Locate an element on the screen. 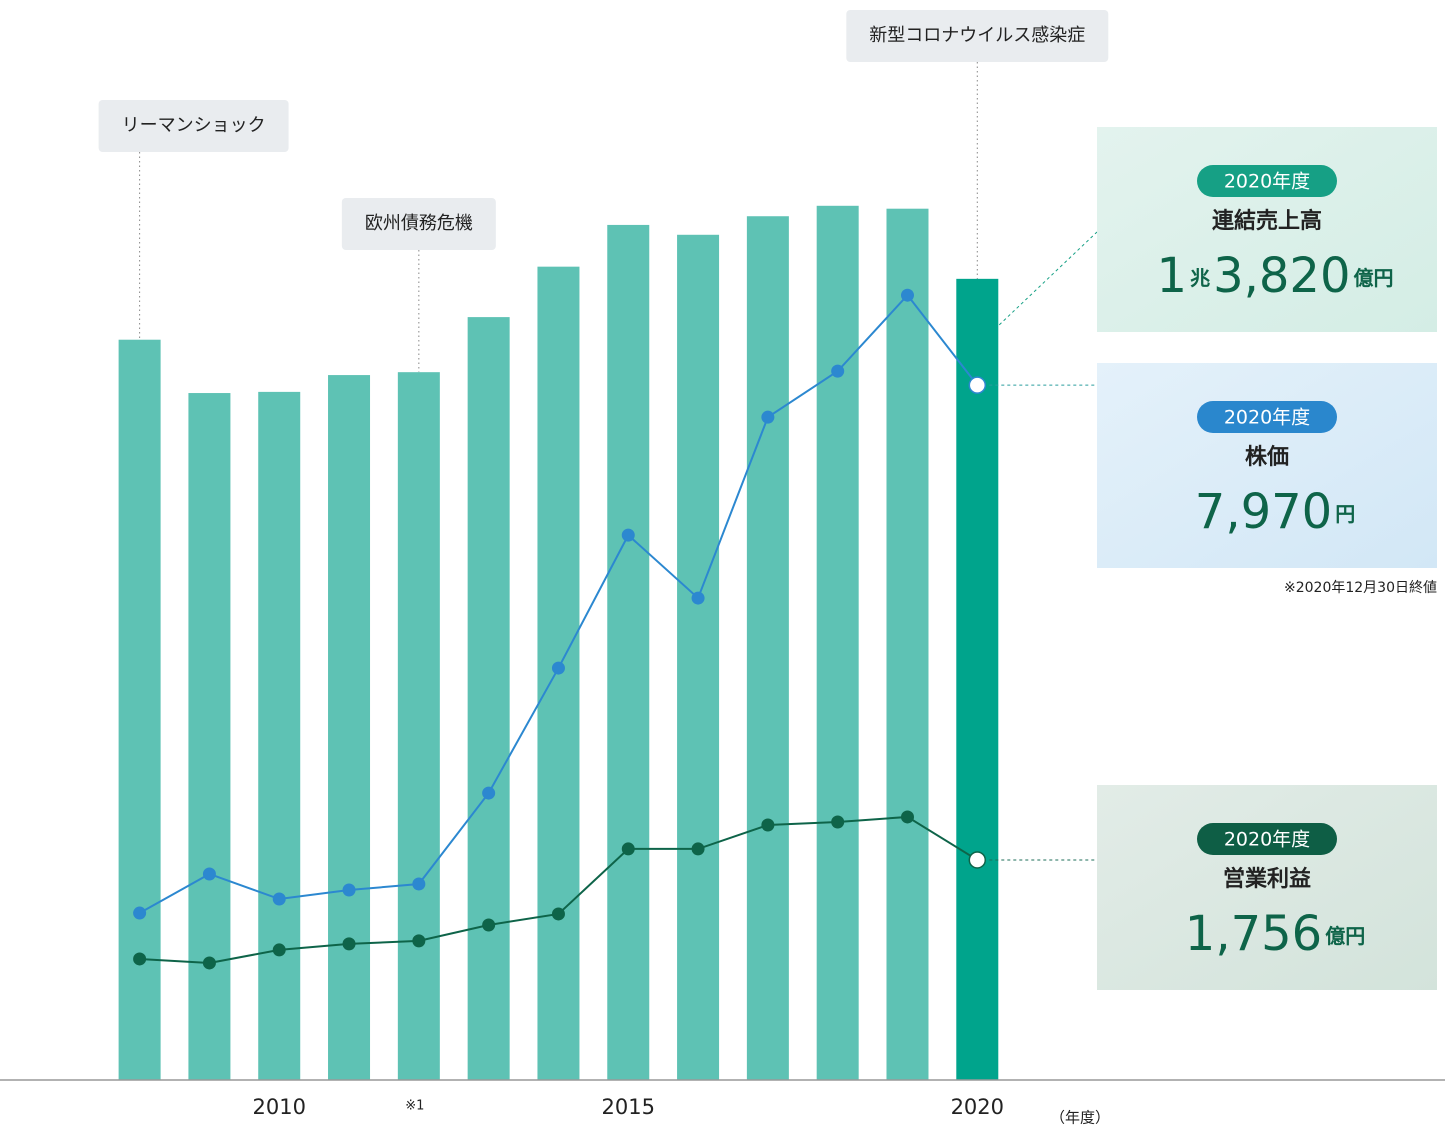 Image resolution: width=1445 pixels, height=1128 pixels. annotation-label: リーマンショック is located at coordinates (194, 125).